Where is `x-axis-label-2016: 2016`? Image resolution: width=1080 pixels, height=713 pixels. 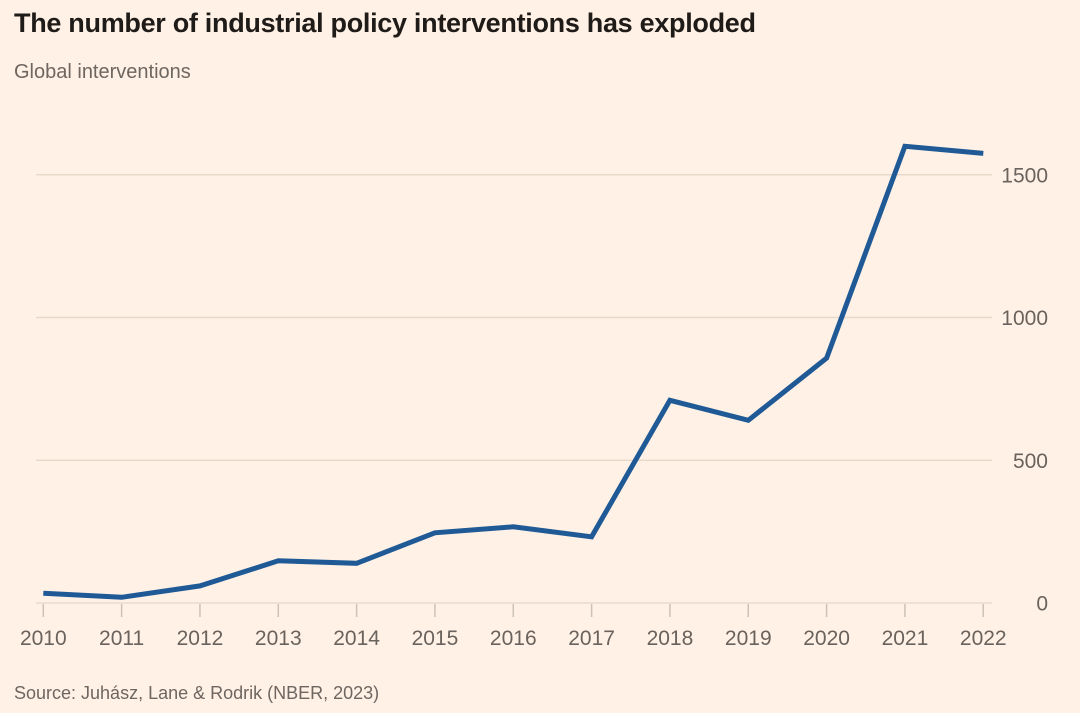
x-axis-label-2016: 2016 is located at coordinates (513, 638).